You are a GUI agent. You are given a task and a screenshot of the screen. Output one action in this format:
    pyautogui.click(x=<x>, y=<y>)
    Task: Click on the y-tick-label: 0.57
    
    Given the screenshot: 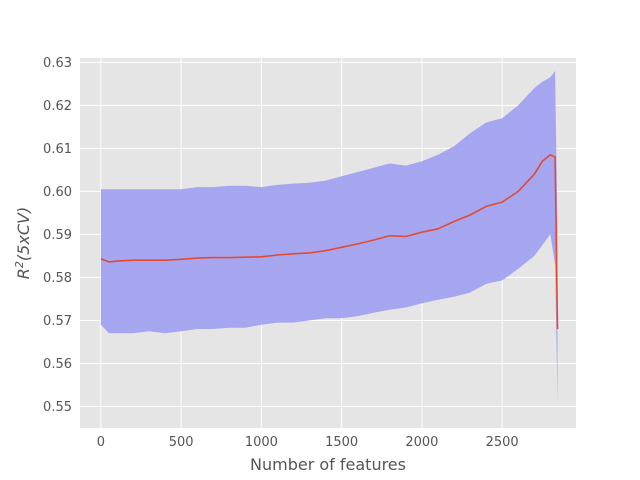 What is the action you would take?
    pyautogui.click(x=57, y=321)
    